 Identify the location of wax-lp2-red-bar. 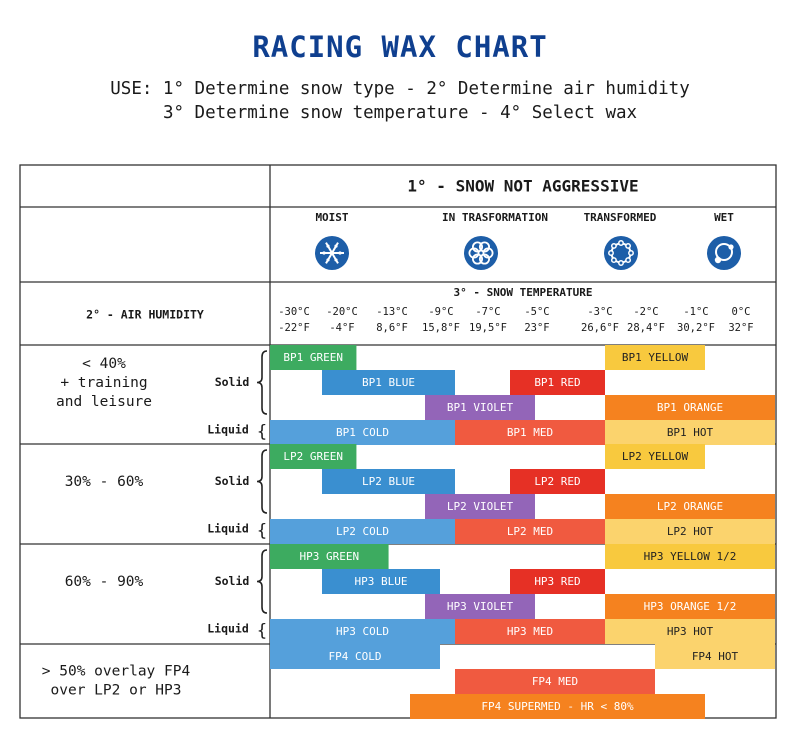
(557, 481).